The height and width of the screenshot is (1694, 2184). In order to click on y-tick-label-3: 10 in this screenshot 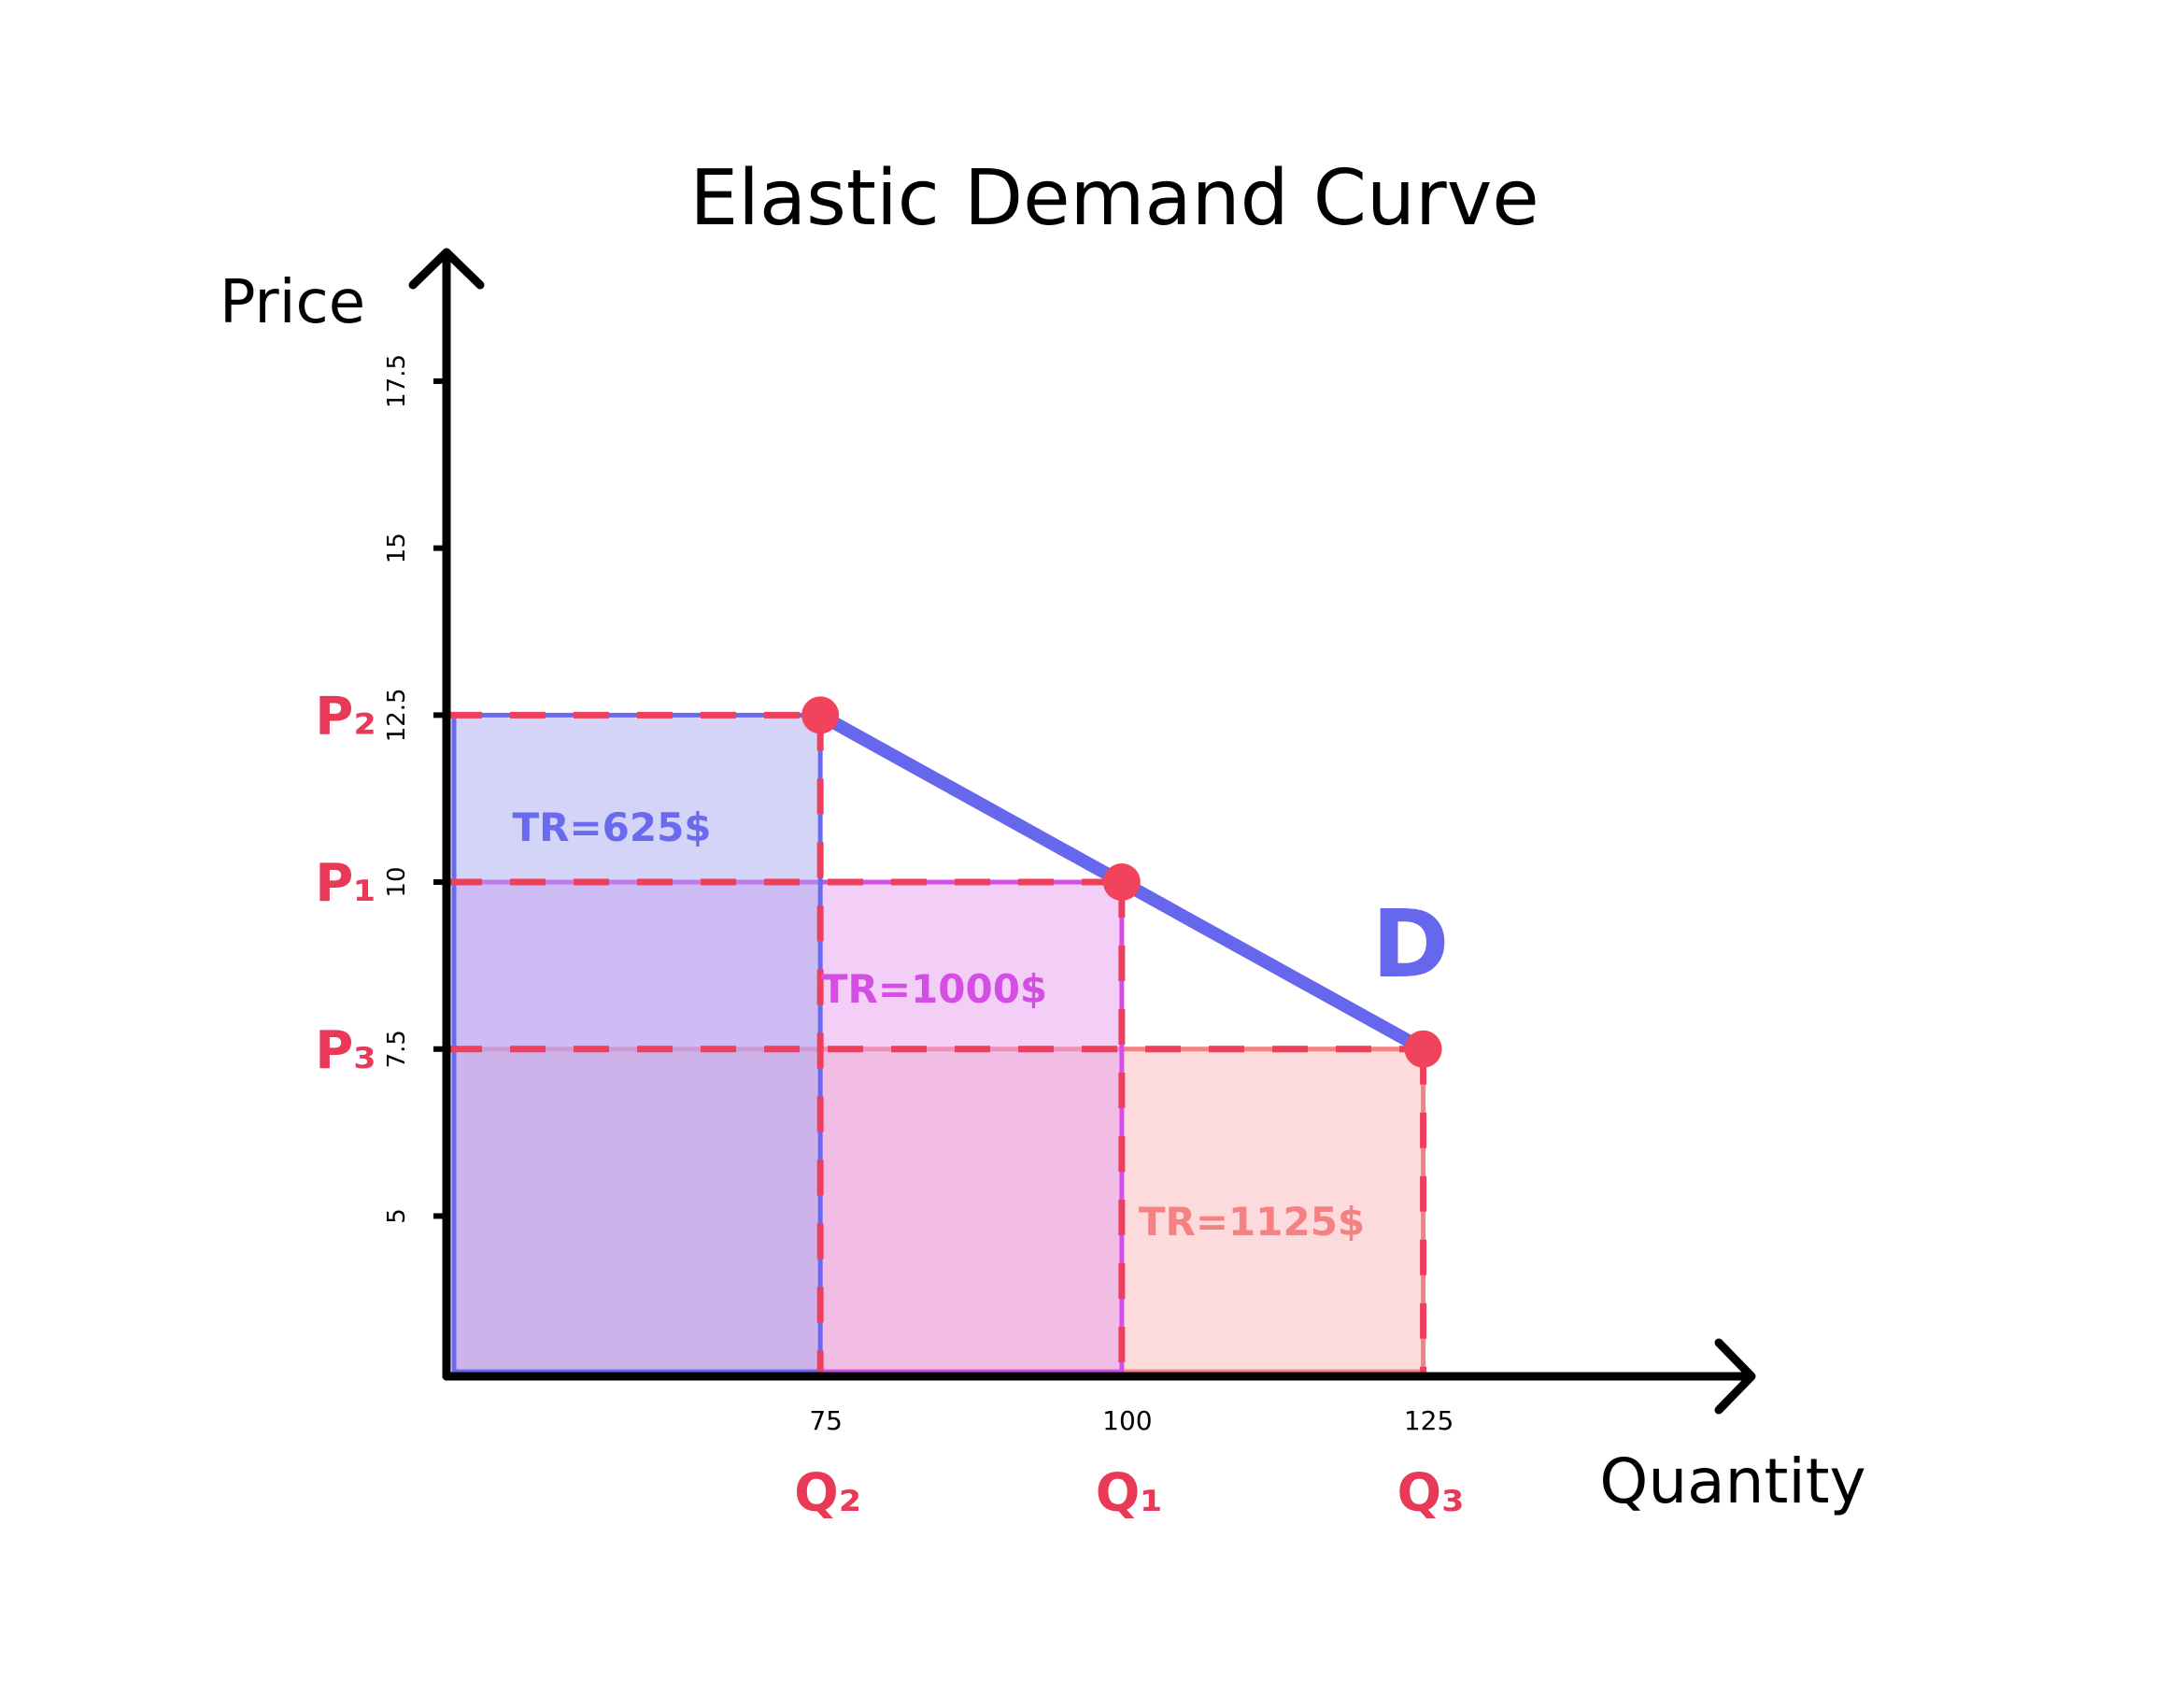, I will do `click(397, 883)`.